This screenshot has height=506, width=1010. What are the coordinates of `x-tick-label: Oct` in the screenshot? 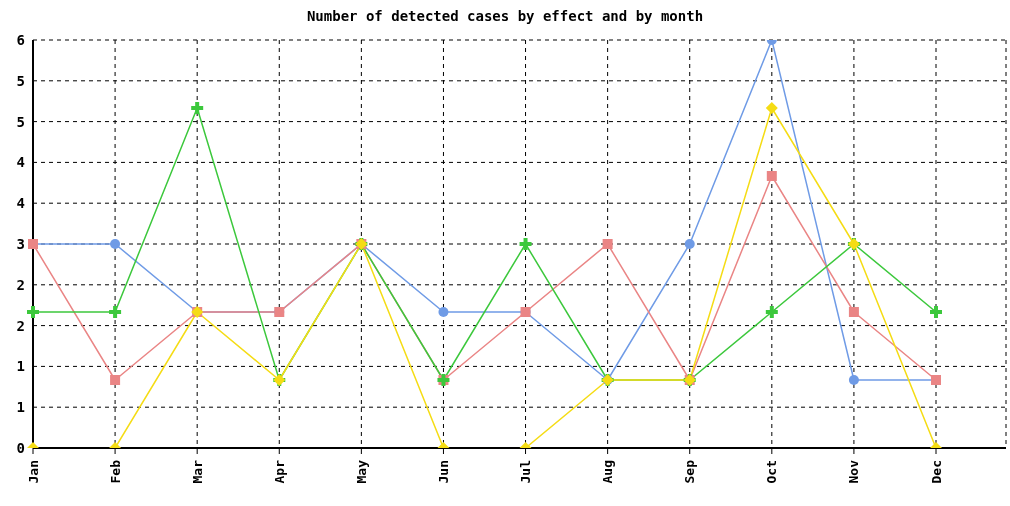 It's located at (772, 472).